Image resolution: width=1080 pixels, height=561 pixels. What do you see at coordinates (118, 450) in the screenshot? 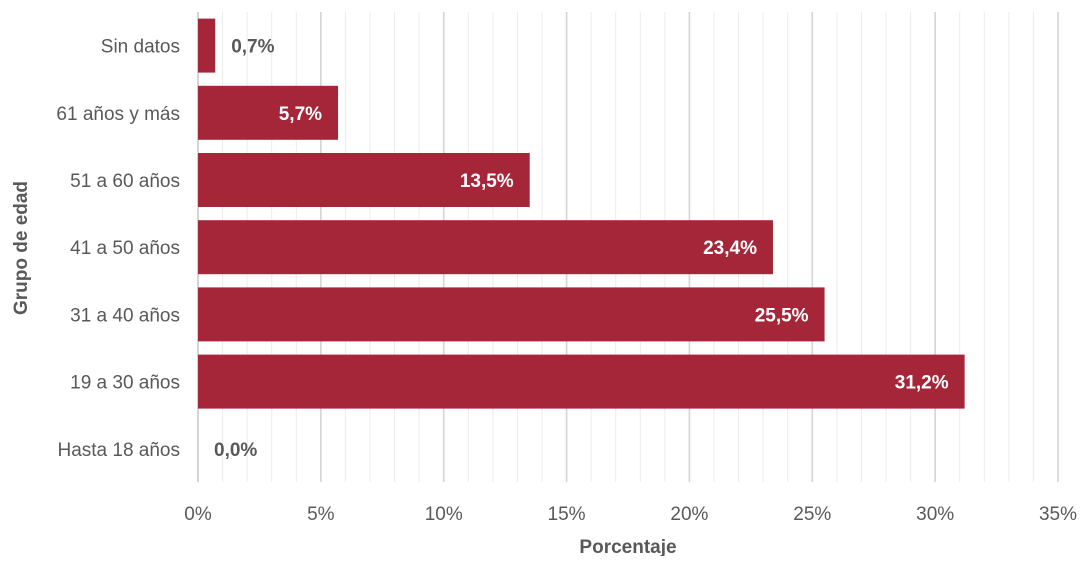
I see `category-label: Hasta 18 años` at bounding box center [118, 450].